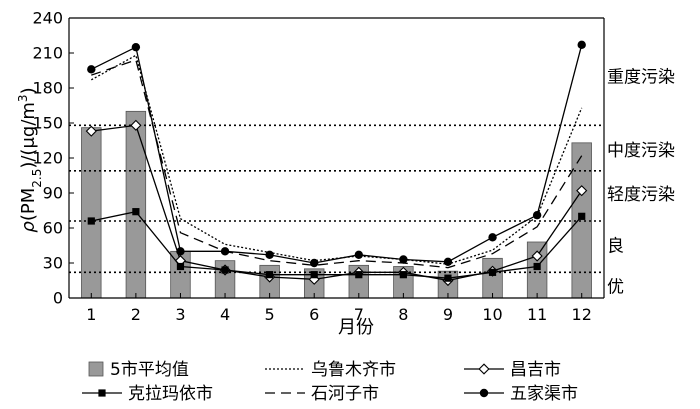 The image size is (700, 409). I want to click on y-axis-title-sup: 3, so click(23, 98).